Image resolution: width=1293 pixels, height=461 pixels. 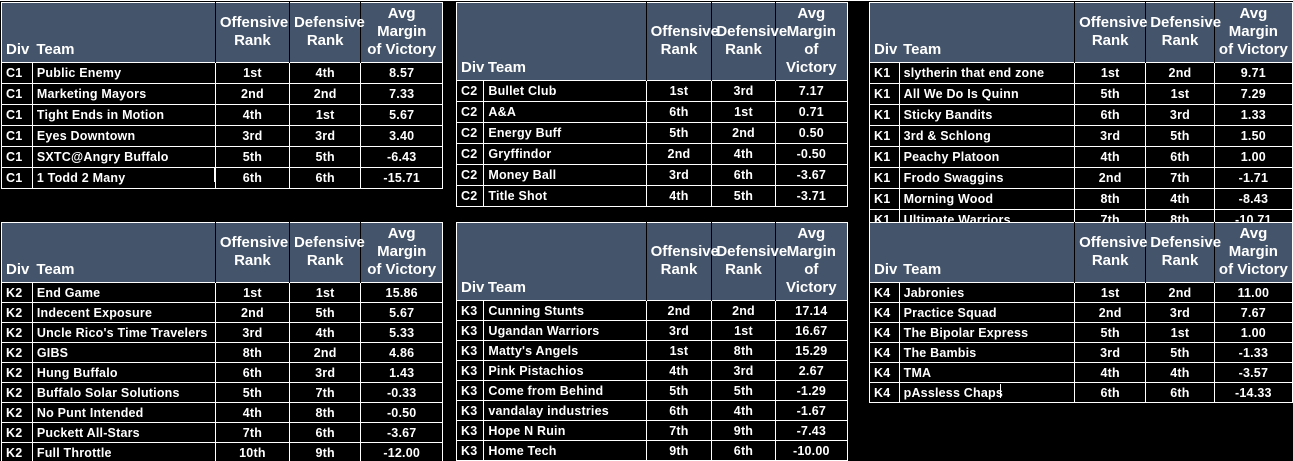 I want to click on team-cell: Bullet Club, so click(x=565, y=91).